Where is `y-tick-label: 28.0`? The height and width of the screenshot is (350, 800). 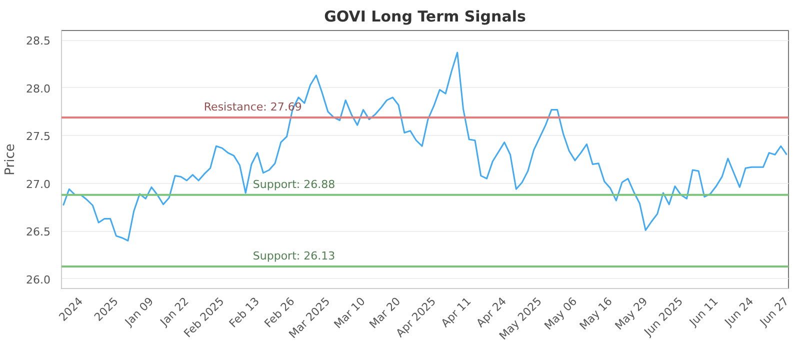 y-tick-label: 28.0 is located at coordinates (38, 89).